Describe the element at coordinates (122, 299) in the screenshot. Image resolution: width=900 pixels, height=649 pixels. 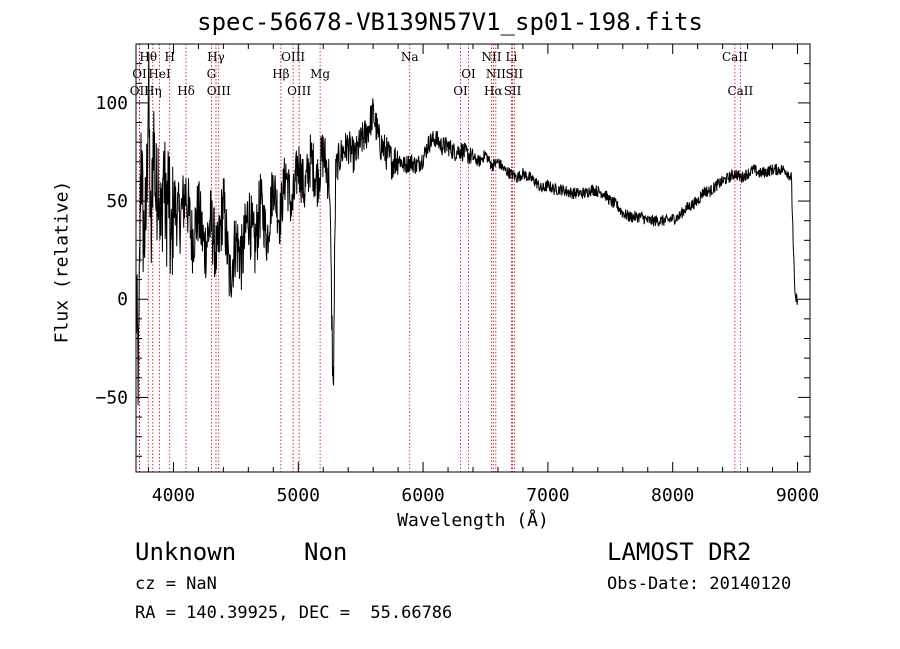
I see `y-tick-label: 0` at that location.